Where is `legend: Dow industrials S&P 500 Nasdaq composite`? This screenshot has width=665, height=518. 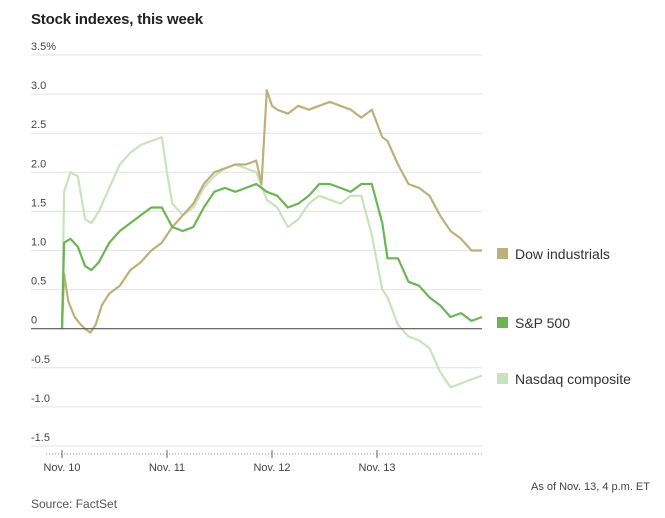 legend: Dow industrials S&P 500 Nasdaq composite is located at coordinates (564, 316).